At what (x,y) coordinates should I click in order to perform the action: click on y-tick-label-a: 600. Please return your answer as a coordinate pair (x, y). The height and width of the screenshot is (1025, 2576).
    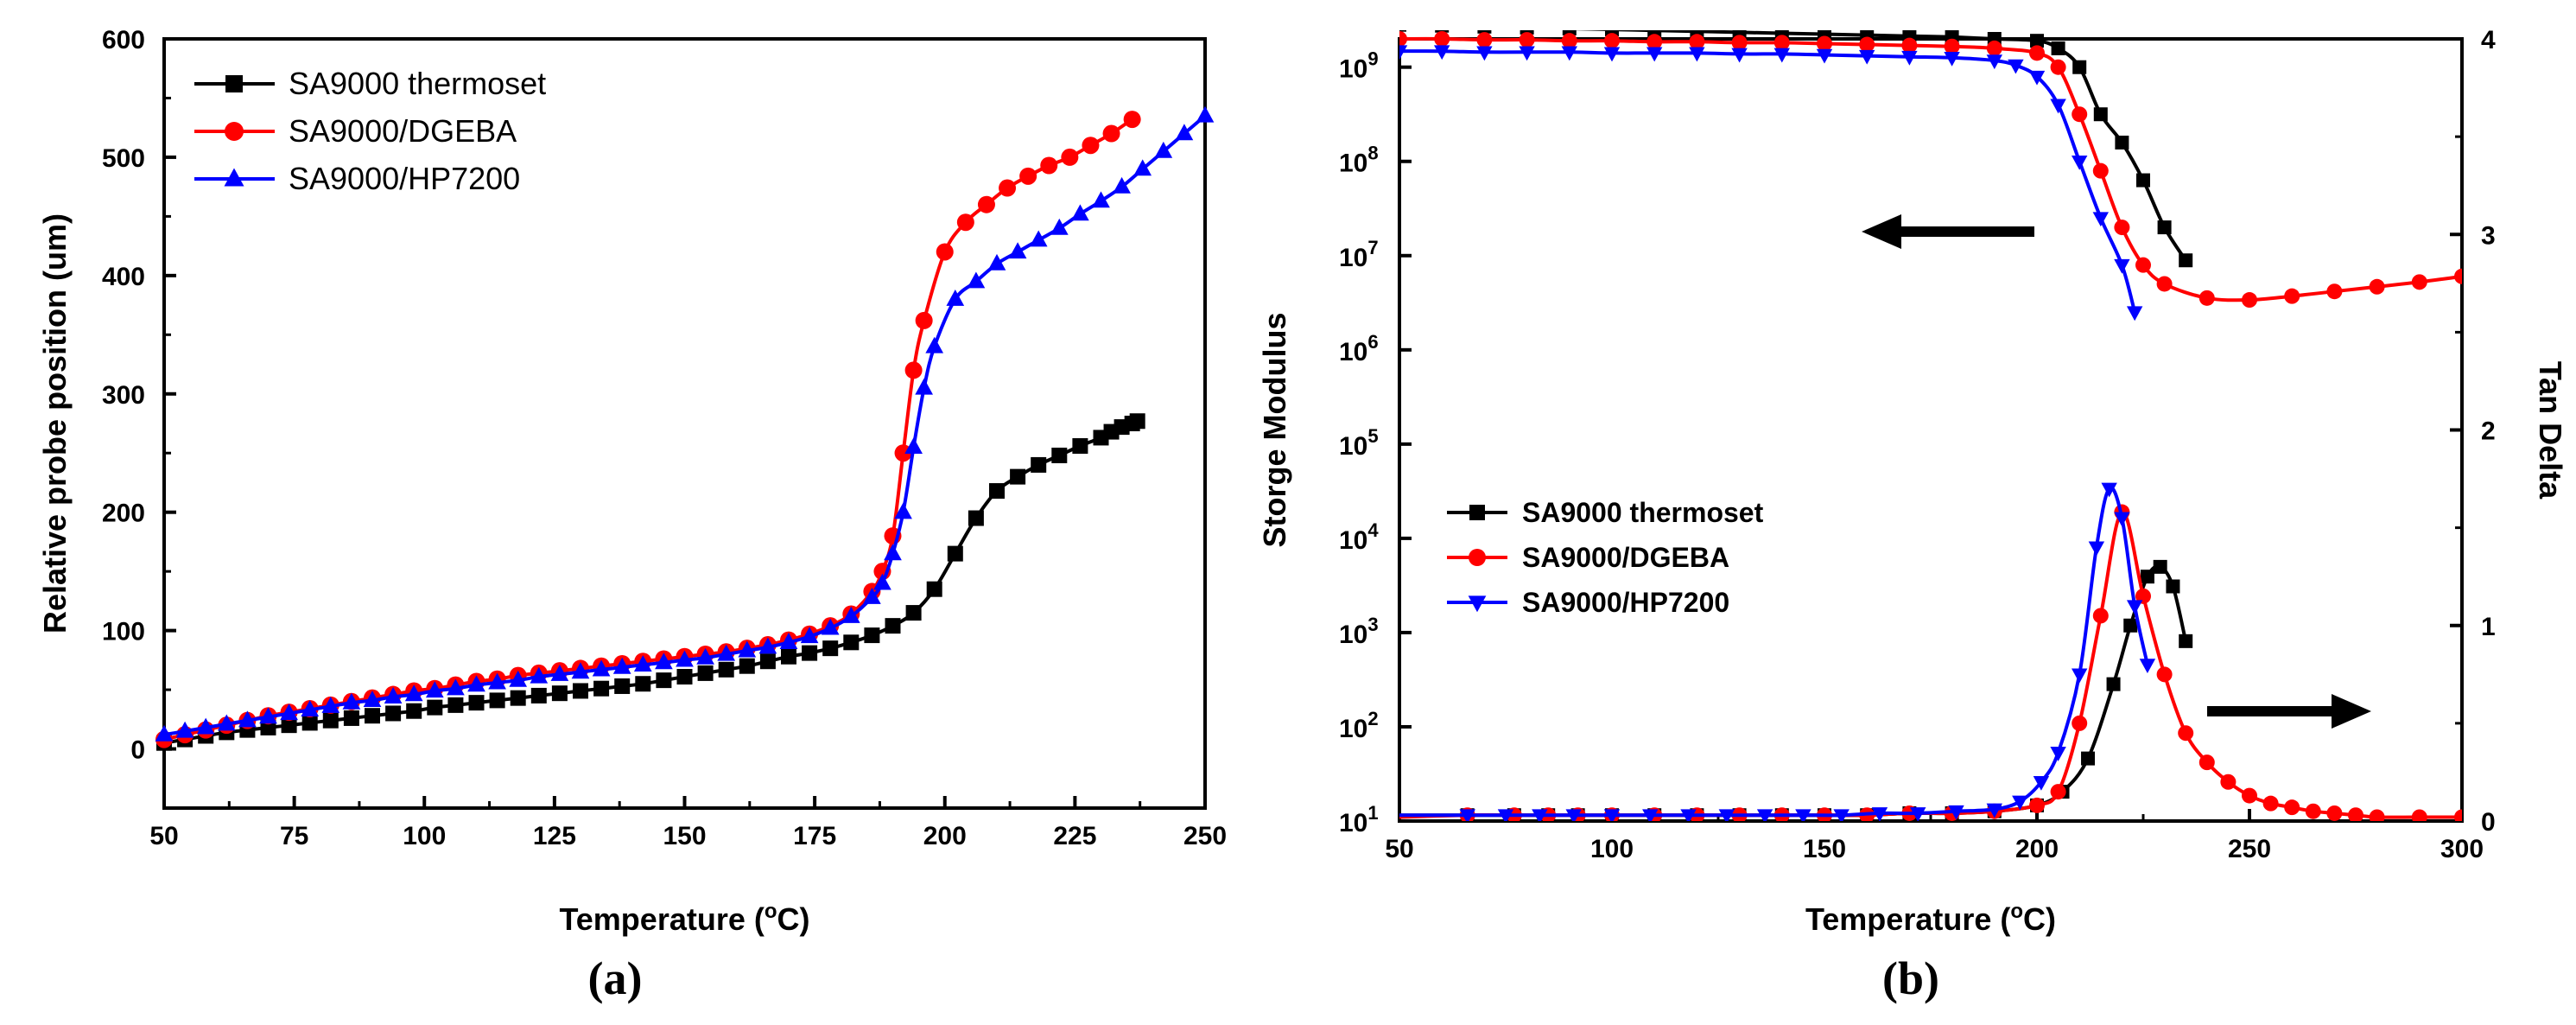
    Looking at the image, I should click on (123, 40).